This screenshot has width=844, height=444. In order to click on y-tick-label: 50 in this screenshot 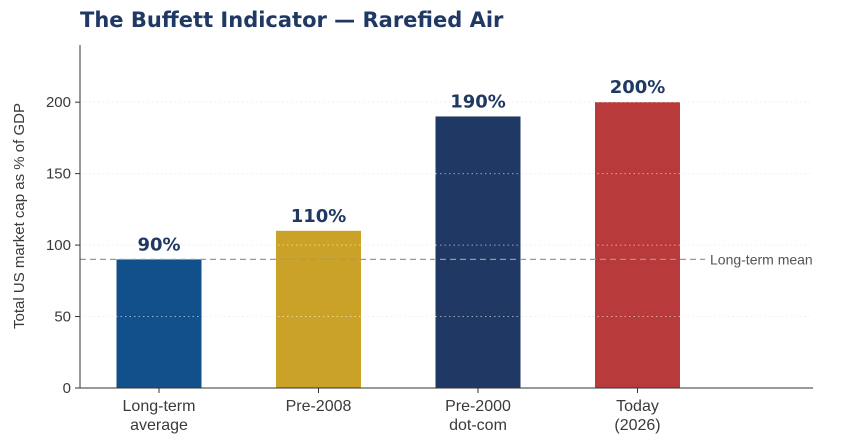, I will do `click(62, 317)`.